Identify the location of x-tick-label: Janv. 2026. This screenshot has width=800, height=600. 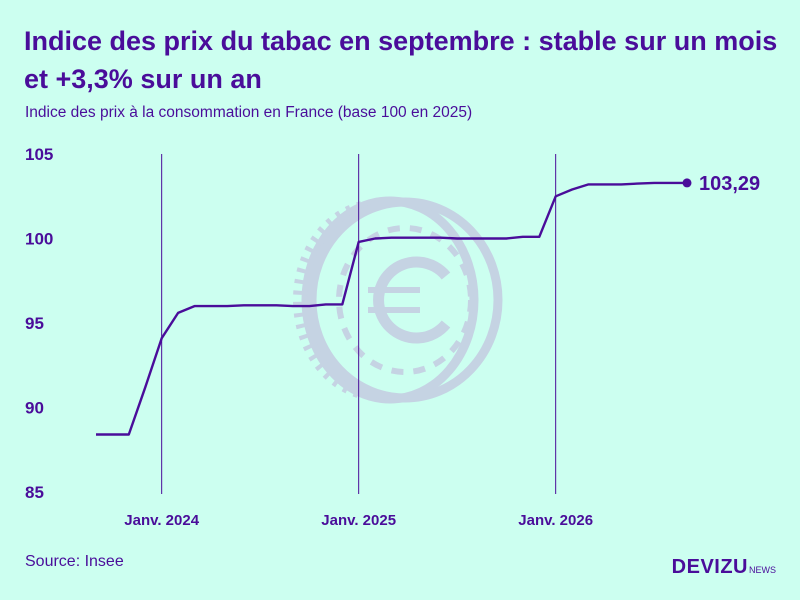
(555, 520).